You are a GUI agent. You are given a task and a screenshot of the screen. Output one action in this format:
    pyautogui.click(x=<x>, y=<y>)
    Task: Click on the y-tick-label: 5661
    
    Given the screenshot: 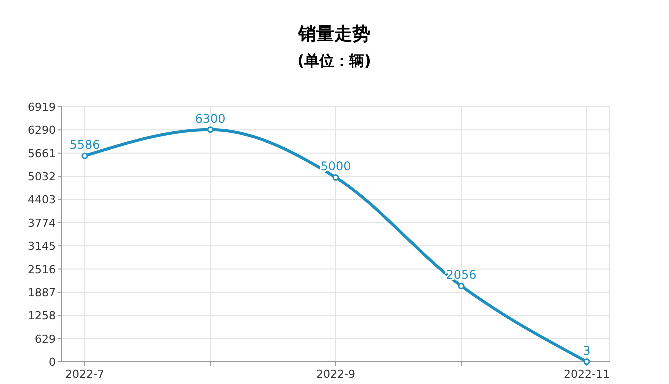 What is the action you would take?
    pyautogui.click(x=42, y=153)
    